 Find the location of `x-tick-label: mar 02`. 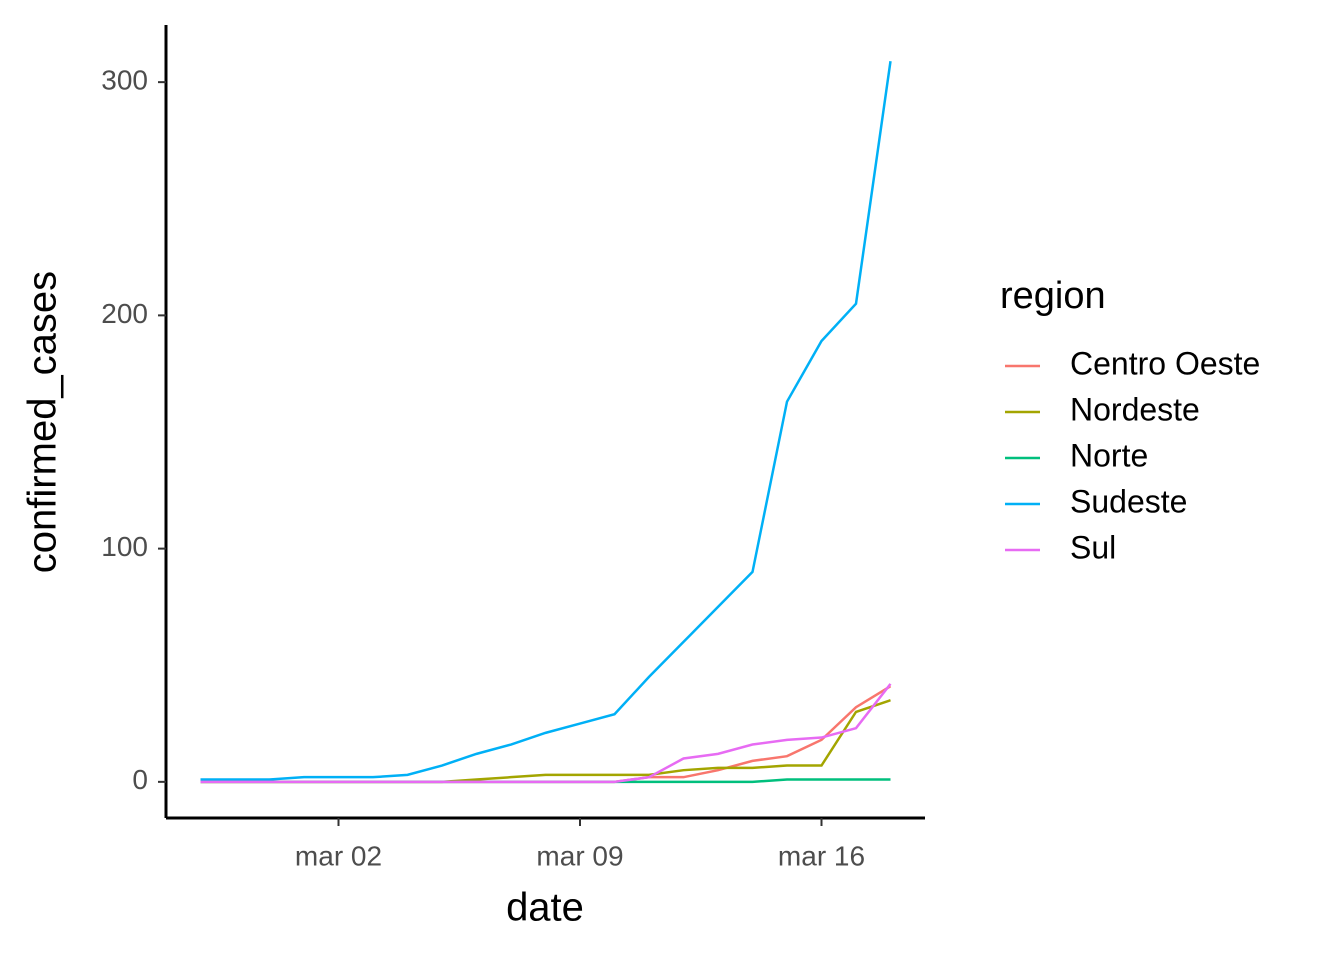

x-tick-label: mar 02 is located at coordinates (338, 855).